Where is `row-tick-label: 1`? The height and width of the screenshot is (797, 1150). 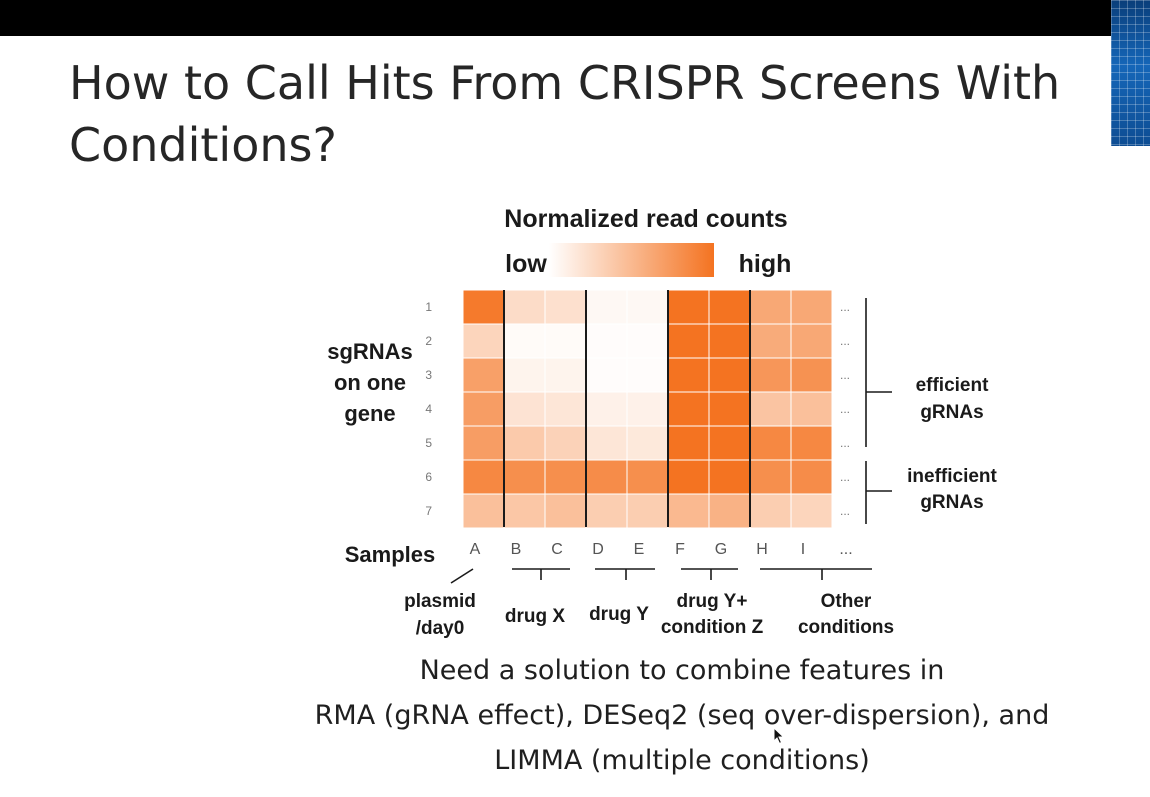 row-tick-label: 1 is located at coordinates (428, 307).